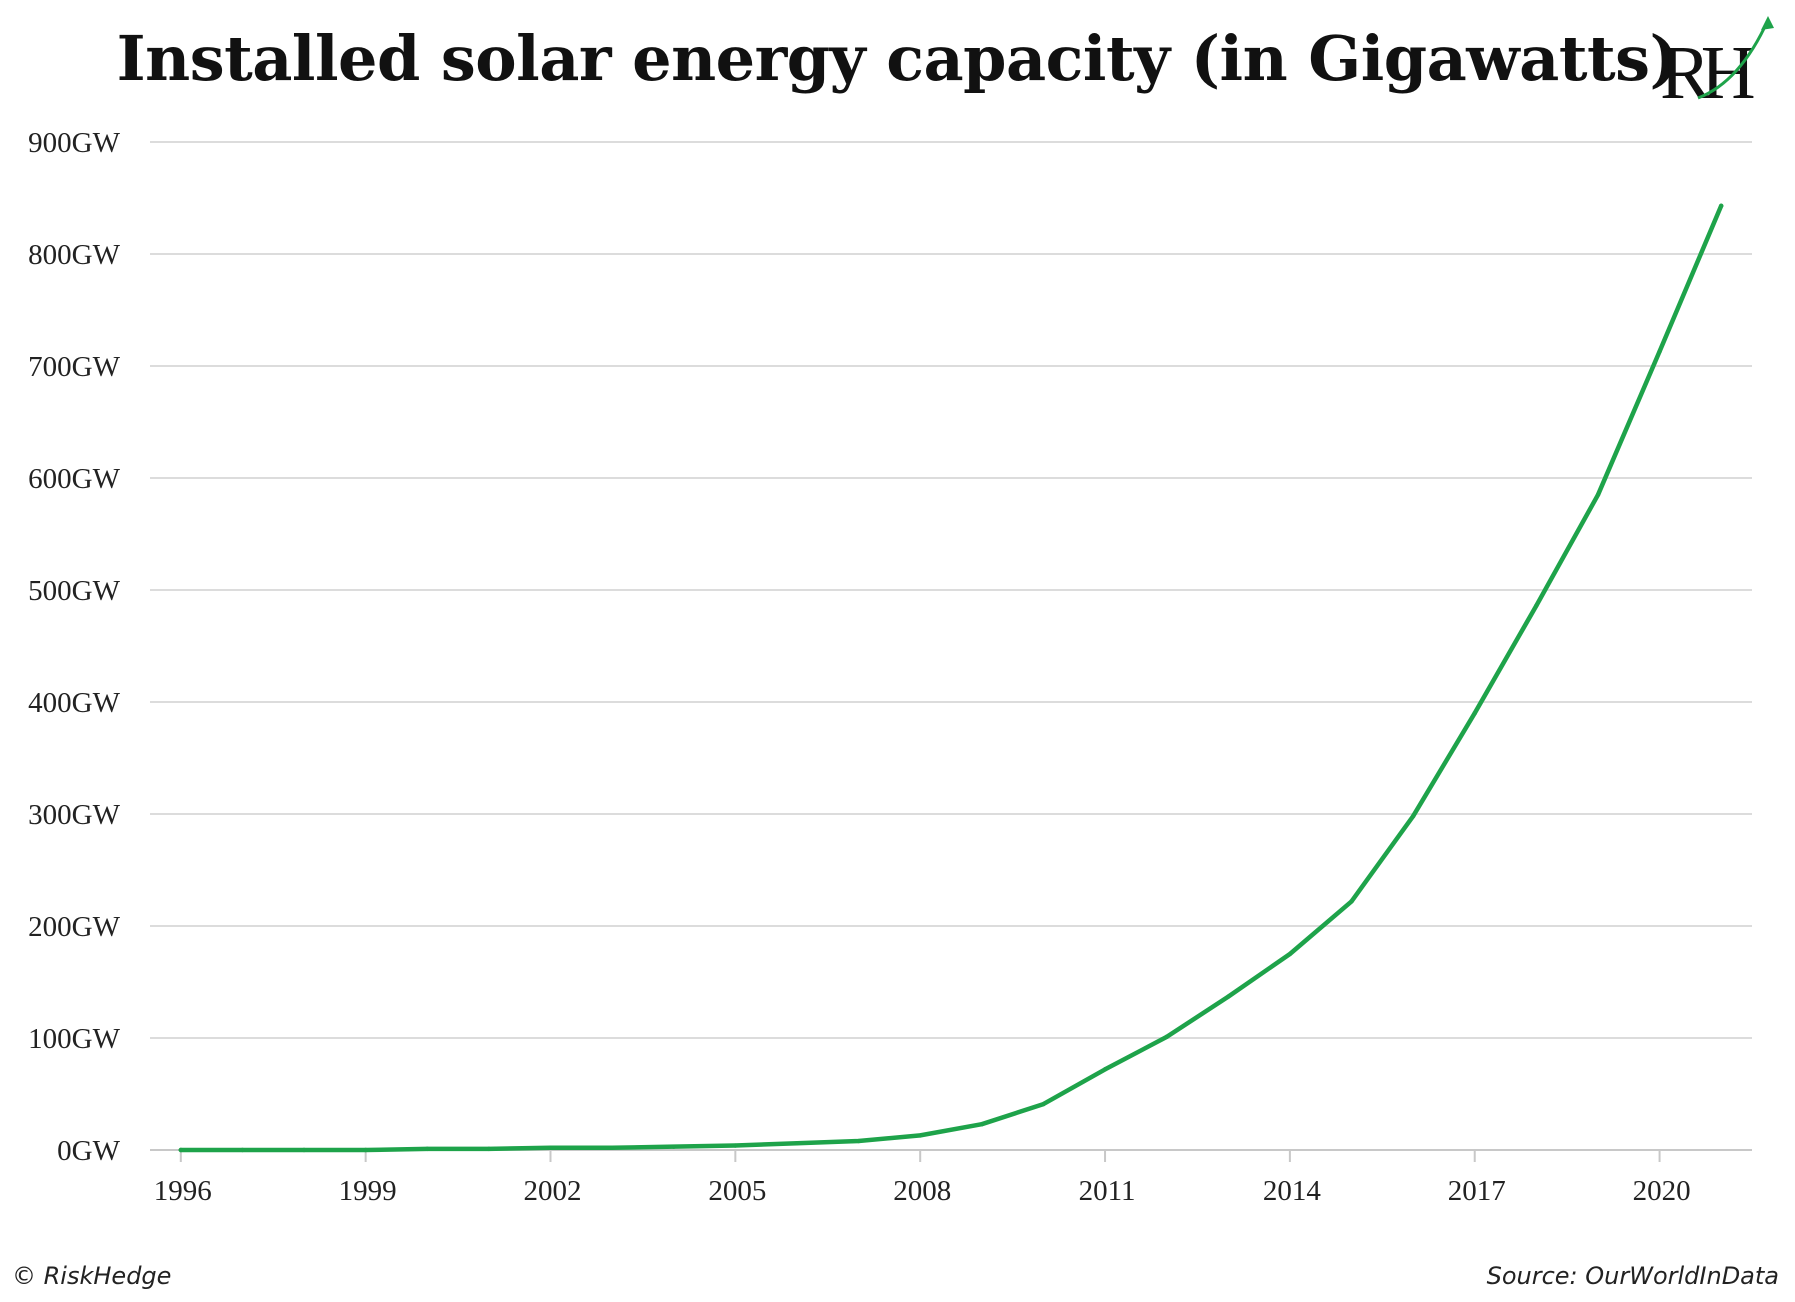 This screenshot has width=1795, height=1302. What do you see at coordinates (1632, 1276) in the screenshot?
I see `source-label: Source: OurWorldInData` at bounding box center [1632, 1276].